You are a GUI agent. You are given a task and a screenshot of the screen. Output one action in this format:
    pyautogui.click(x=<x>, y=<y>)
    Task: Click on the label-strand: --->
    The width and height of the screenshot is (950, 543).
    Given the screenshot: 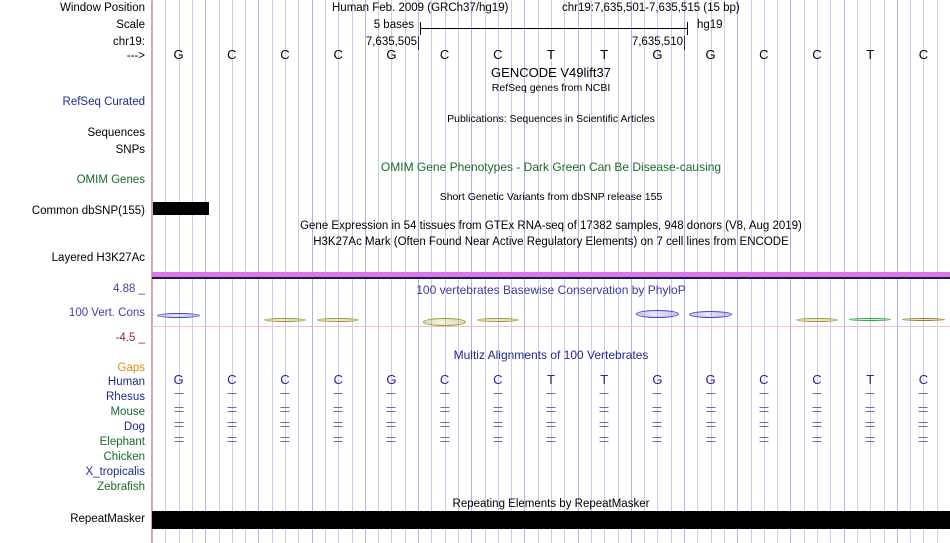 What is the action you would take?
    pyautogui.click(x=135, y=56)
    